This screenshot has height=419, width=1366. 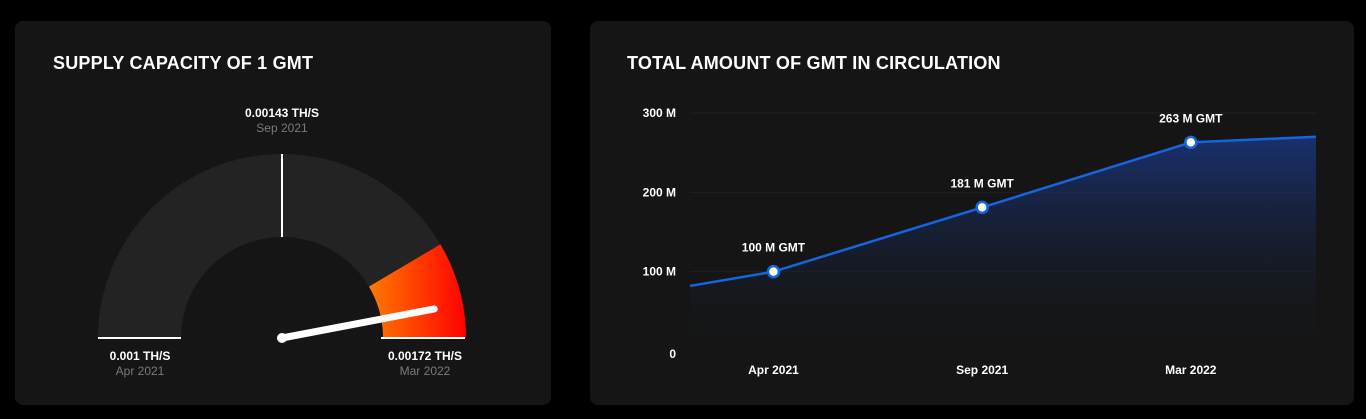 I want to click on gauge-title: SUPPLY CAPACITY OF 1 GMT, so click(x=183, y=63).